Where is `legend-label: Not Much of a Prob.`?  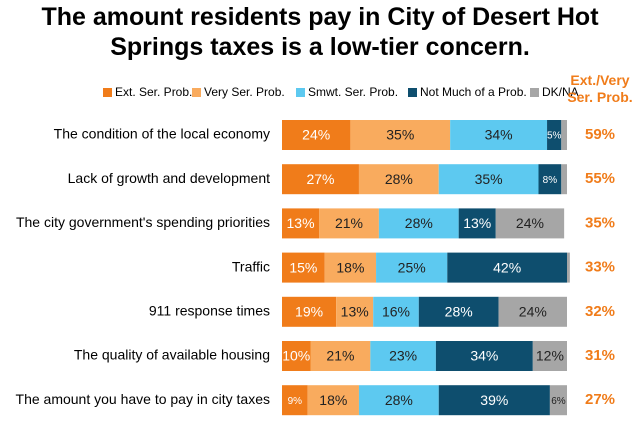
legend-label: Not Much of a Prob. is located at coordinates (473, 92).